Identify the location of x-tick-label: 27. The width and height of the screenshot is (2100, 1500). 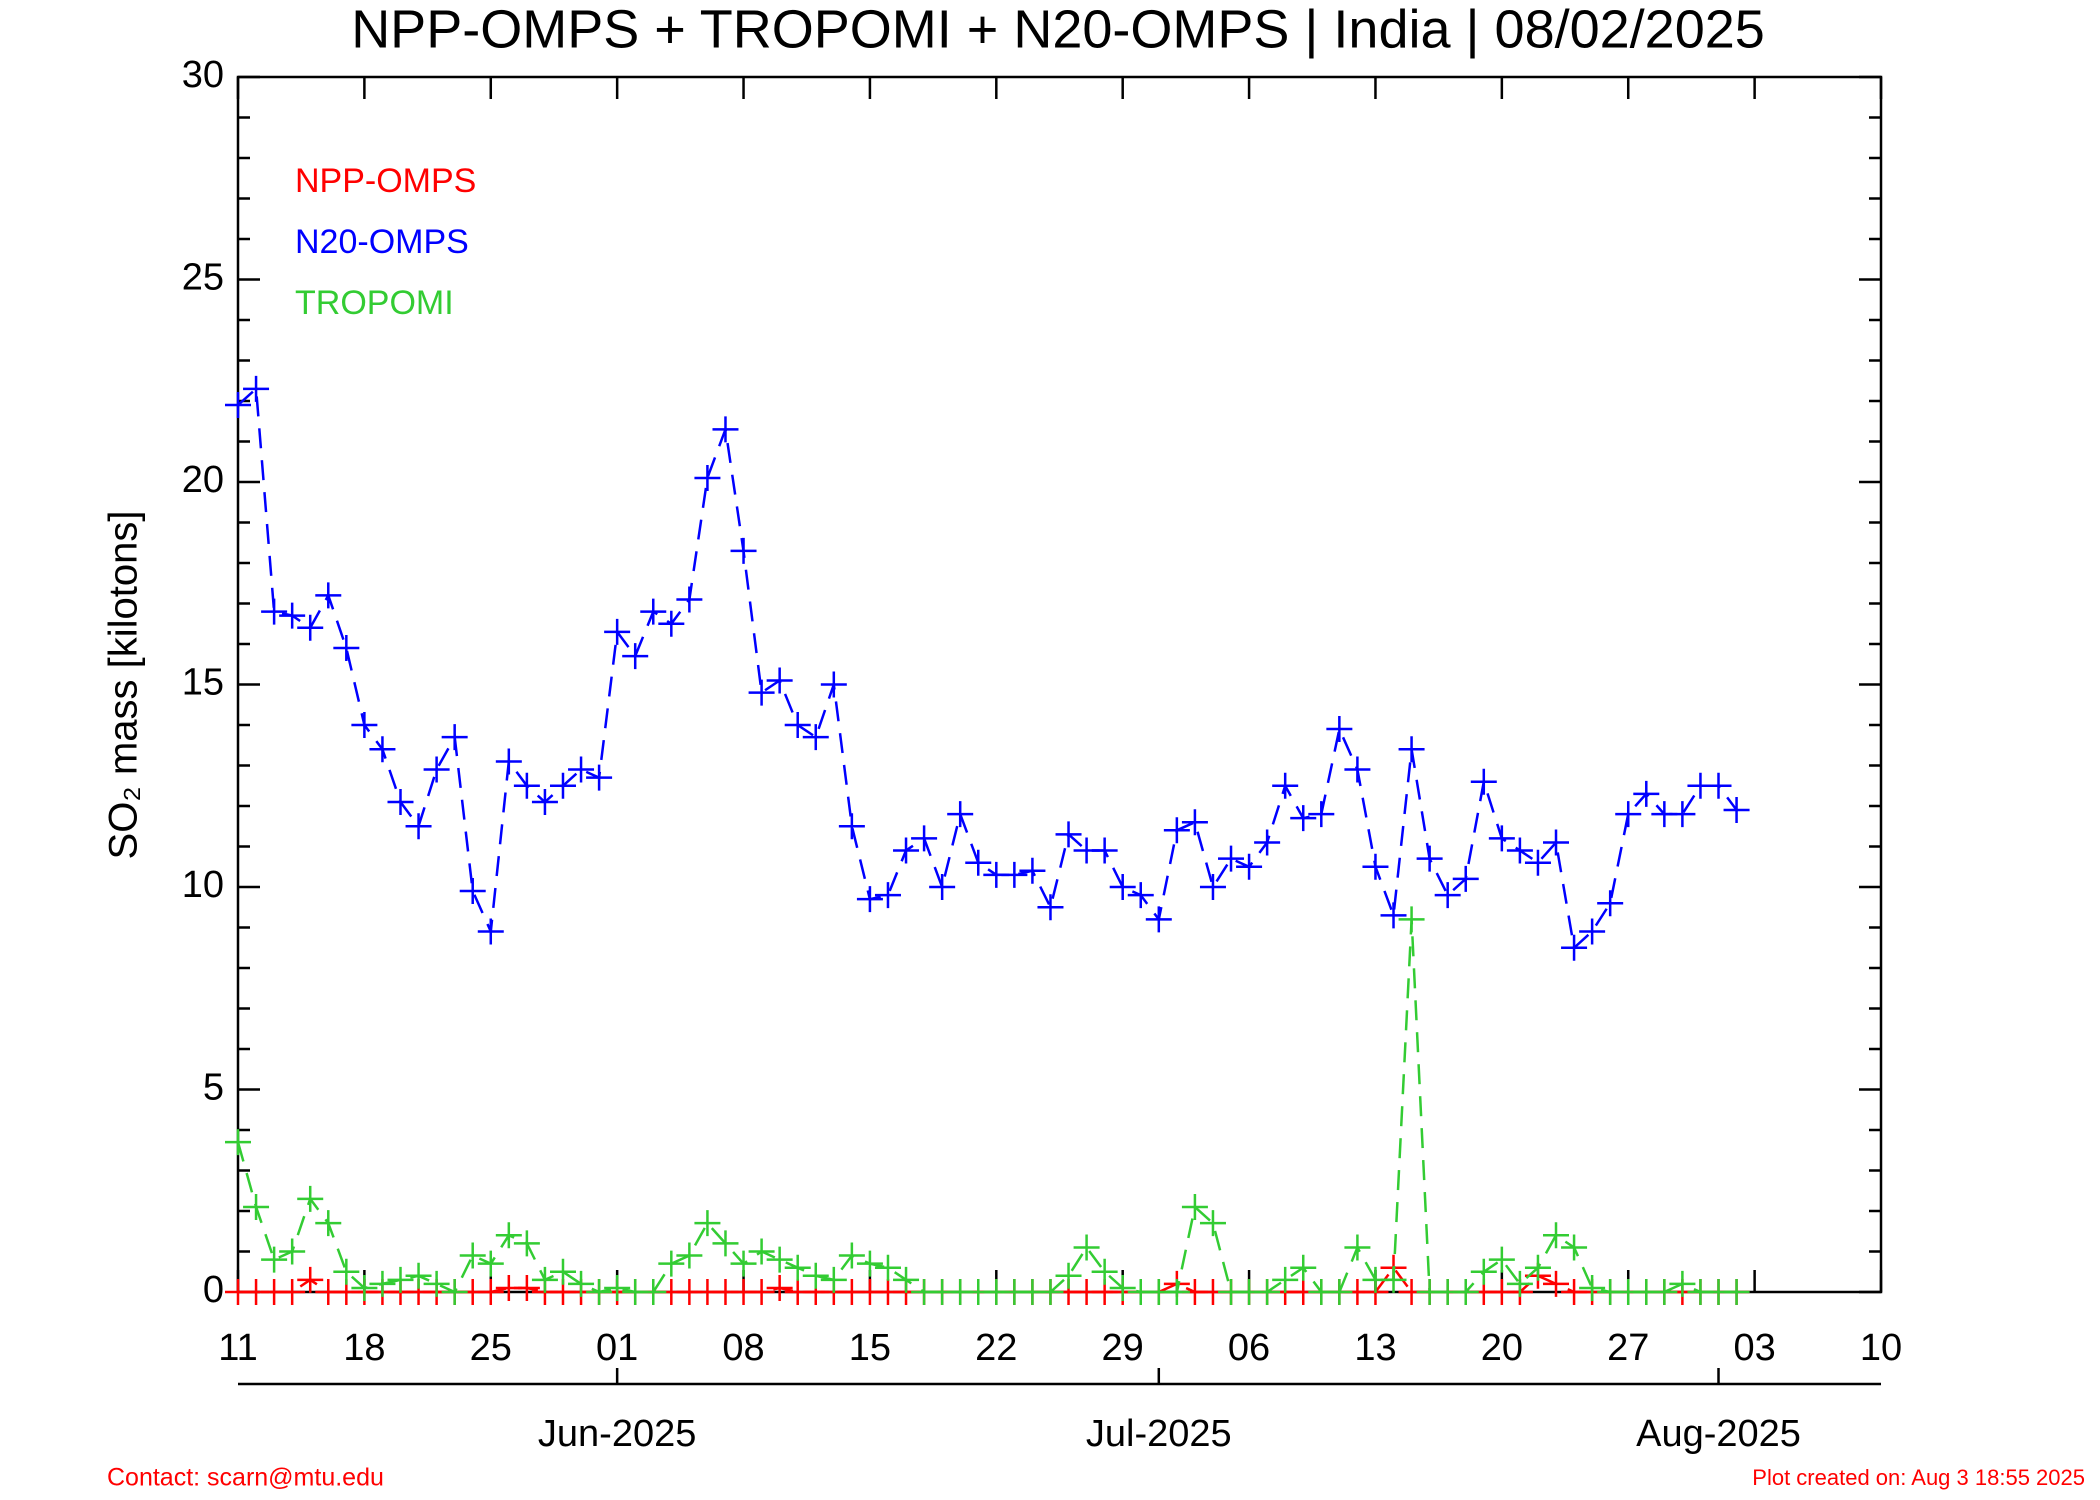
(1628, 1348).